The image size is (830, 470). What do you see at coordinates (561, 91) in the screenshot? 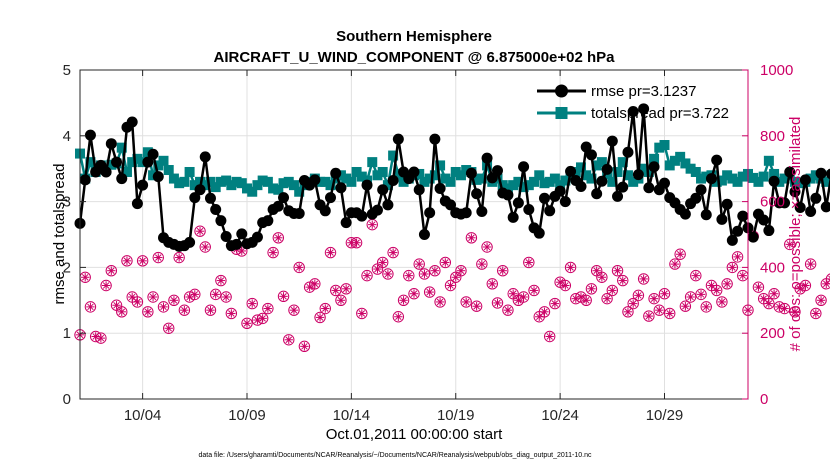
I see `legend-rmse-marker` at bounding box center [561, 91].